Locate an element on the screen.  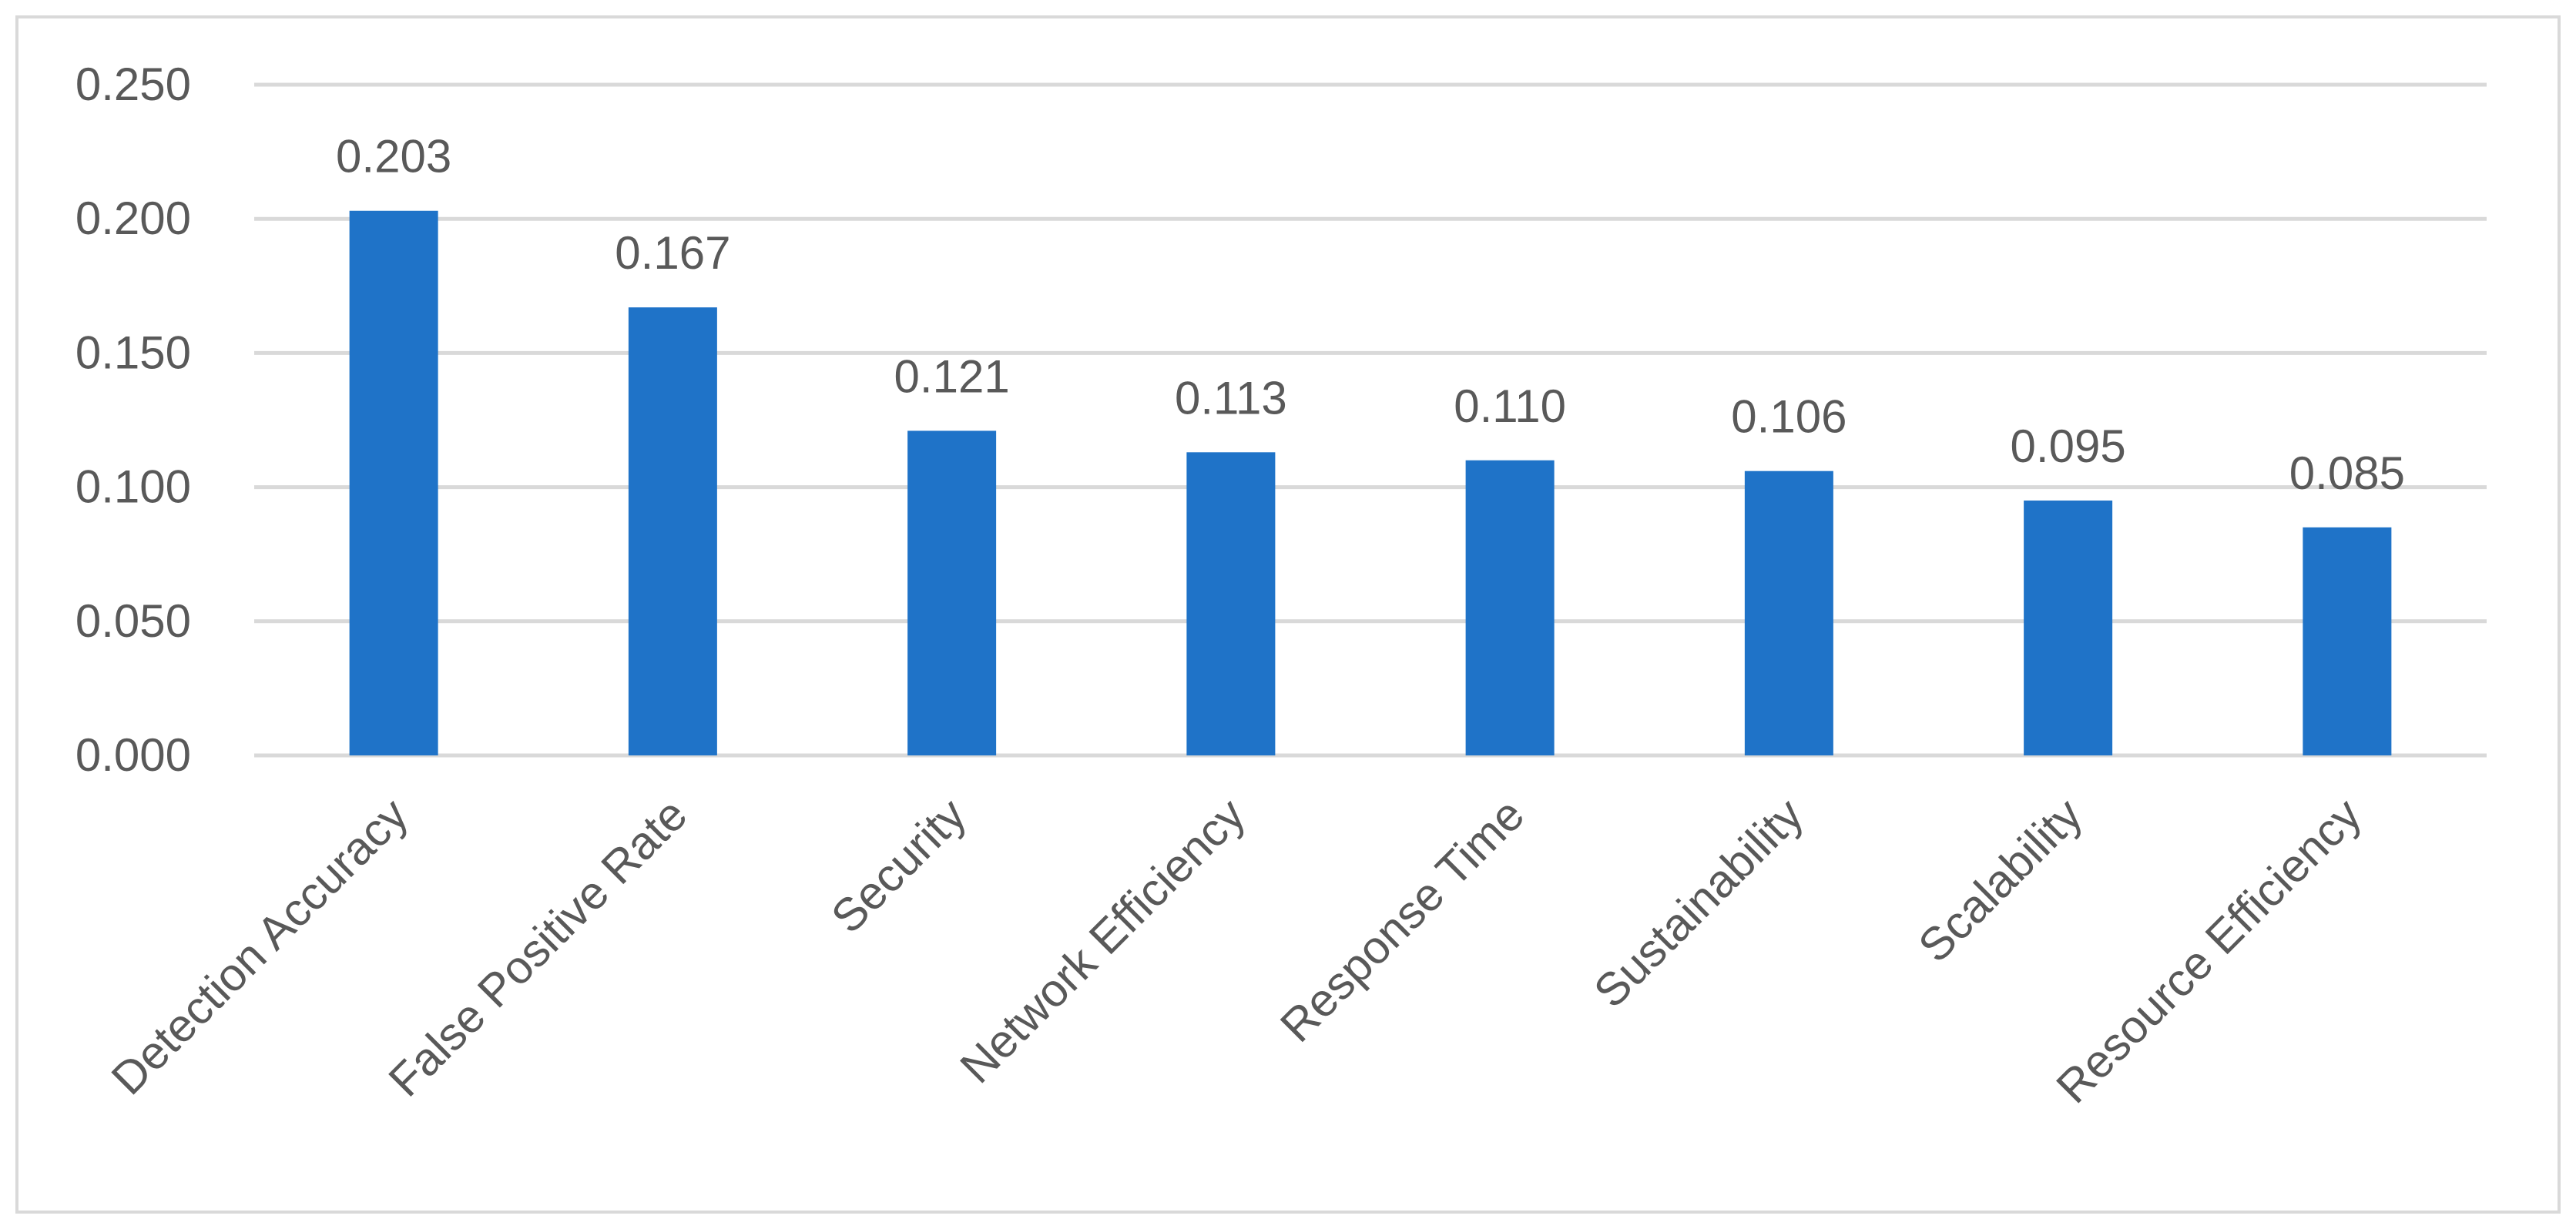
data-label: 0.110 is located at coordinates (1510, 406).